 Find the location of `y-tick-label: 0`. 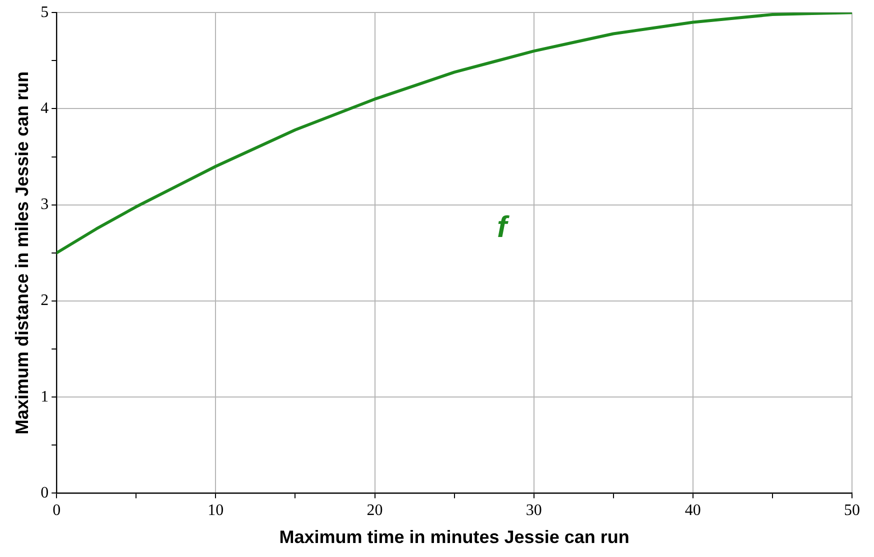

y-tick-label: 0 is located at coordinates (44, 493).